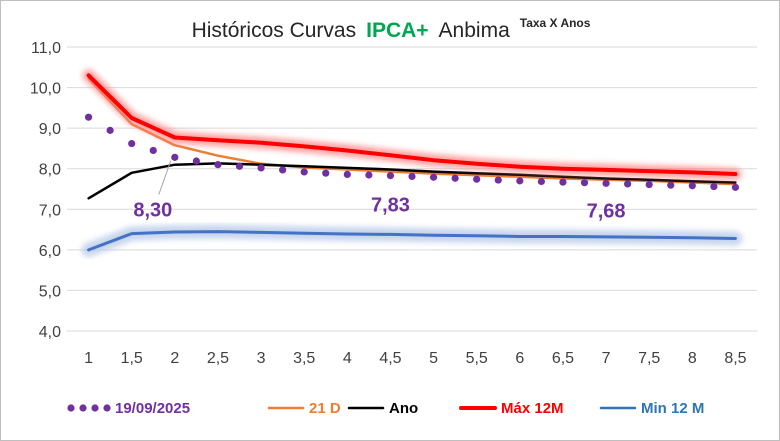  What do you see at coordinates (45, 190) in the screenshot?
I see `y-axis-ticks: 11,0 10,0 9,0 8,0 7,0 6,0 5,0 4,0` at bounding box center [45, 190].